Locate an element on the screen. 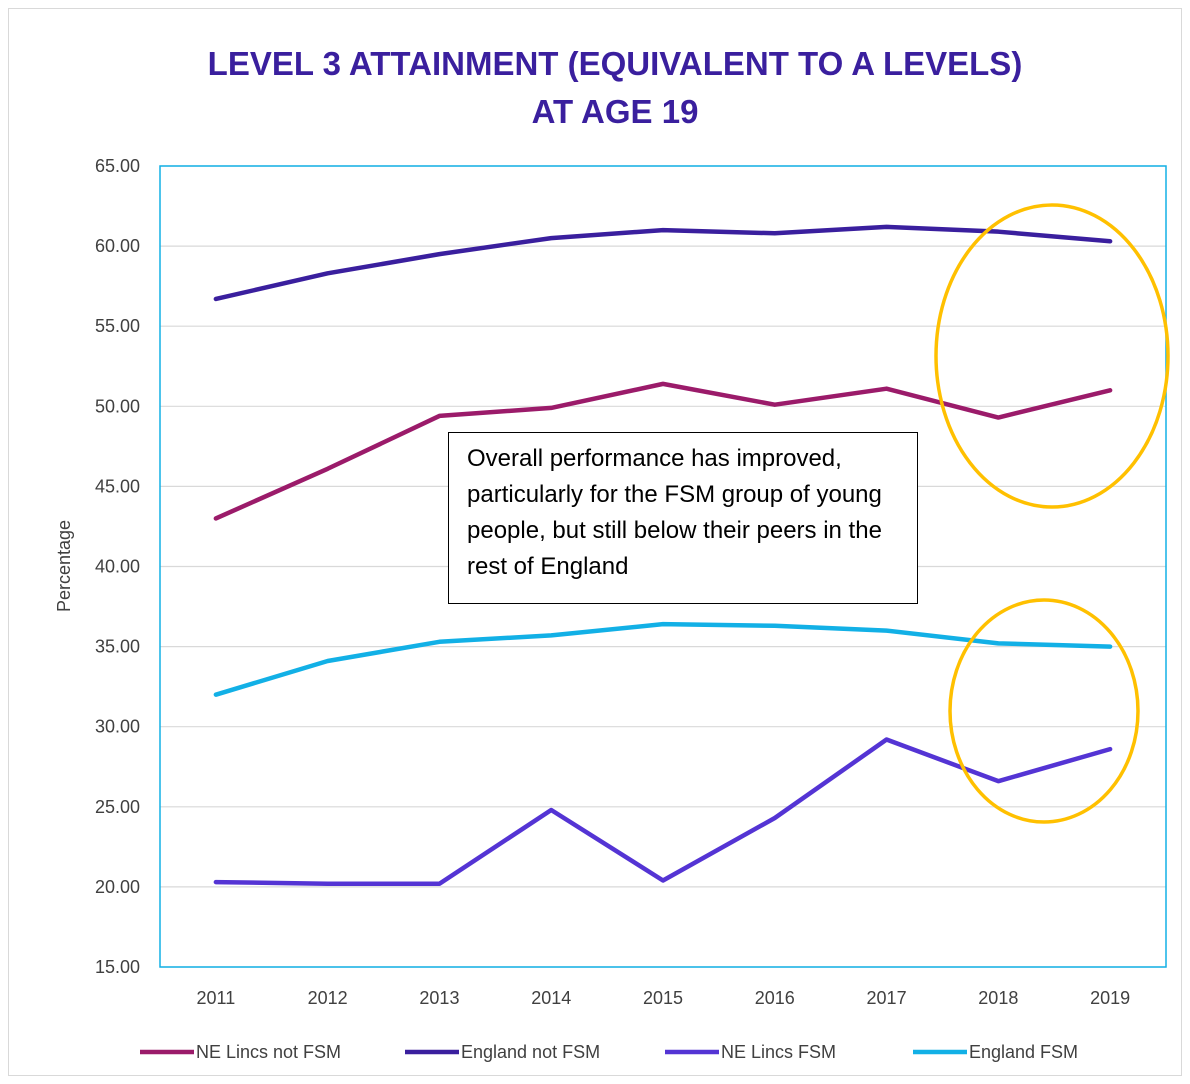 The height and width of the screenshot is (1084, 1190). y-tick-label: 15.00 is located at coordinates (117, 967).